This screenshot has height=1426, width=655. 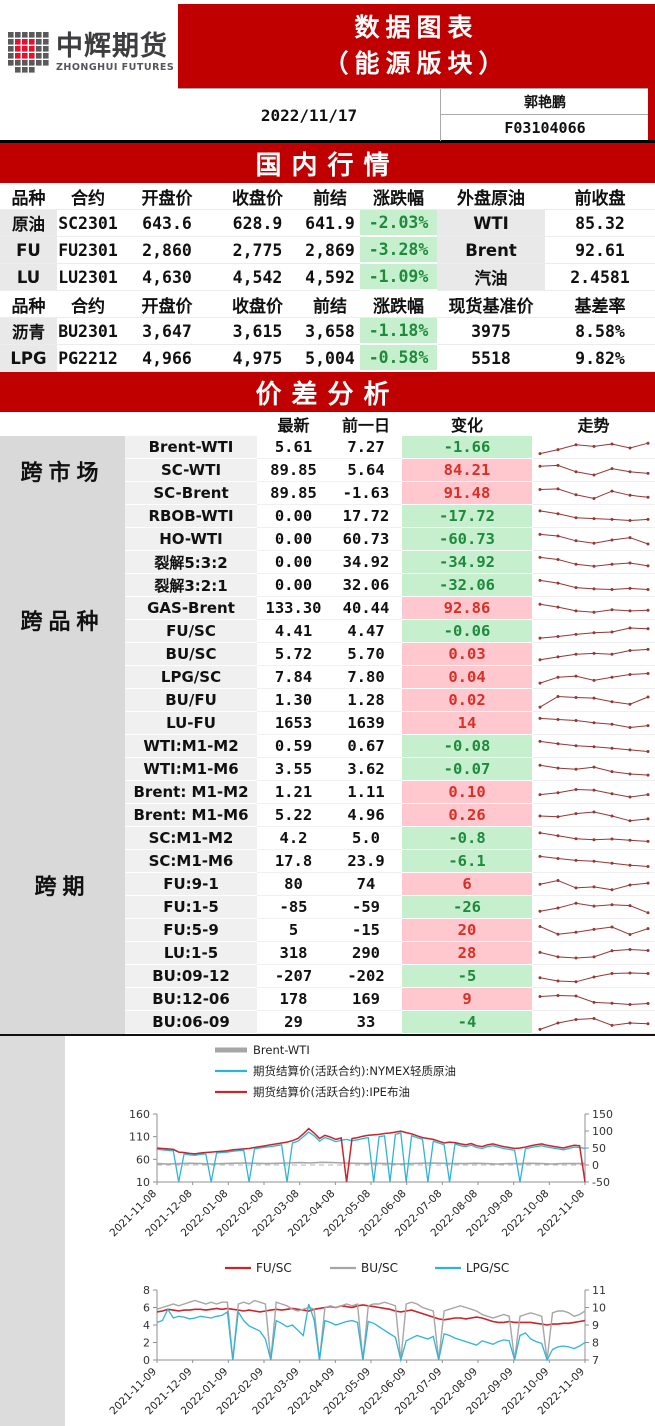 I want to click on change-value: 84.21, so click(x=467, y=470).